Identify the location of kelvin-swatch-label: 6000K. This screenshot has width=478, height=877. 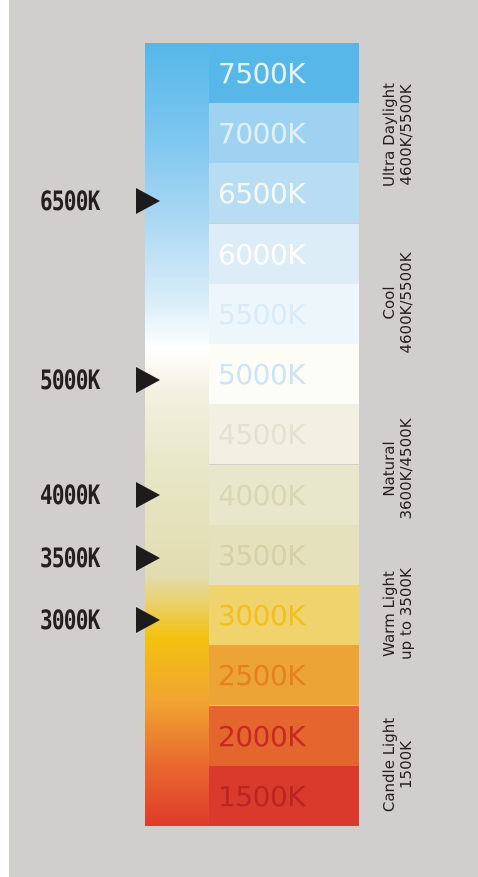
(262, 254).